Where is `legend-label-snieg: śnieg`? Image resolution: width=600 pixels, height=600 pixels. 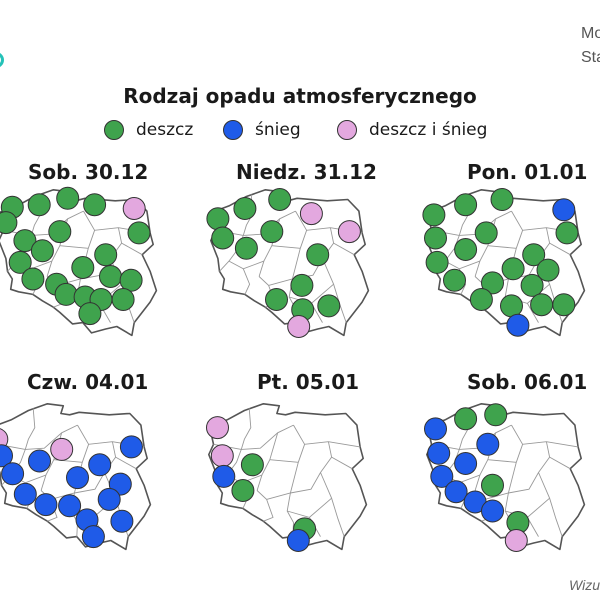 legend-label-snieg: śnieg is located at coordinates (278, 130).